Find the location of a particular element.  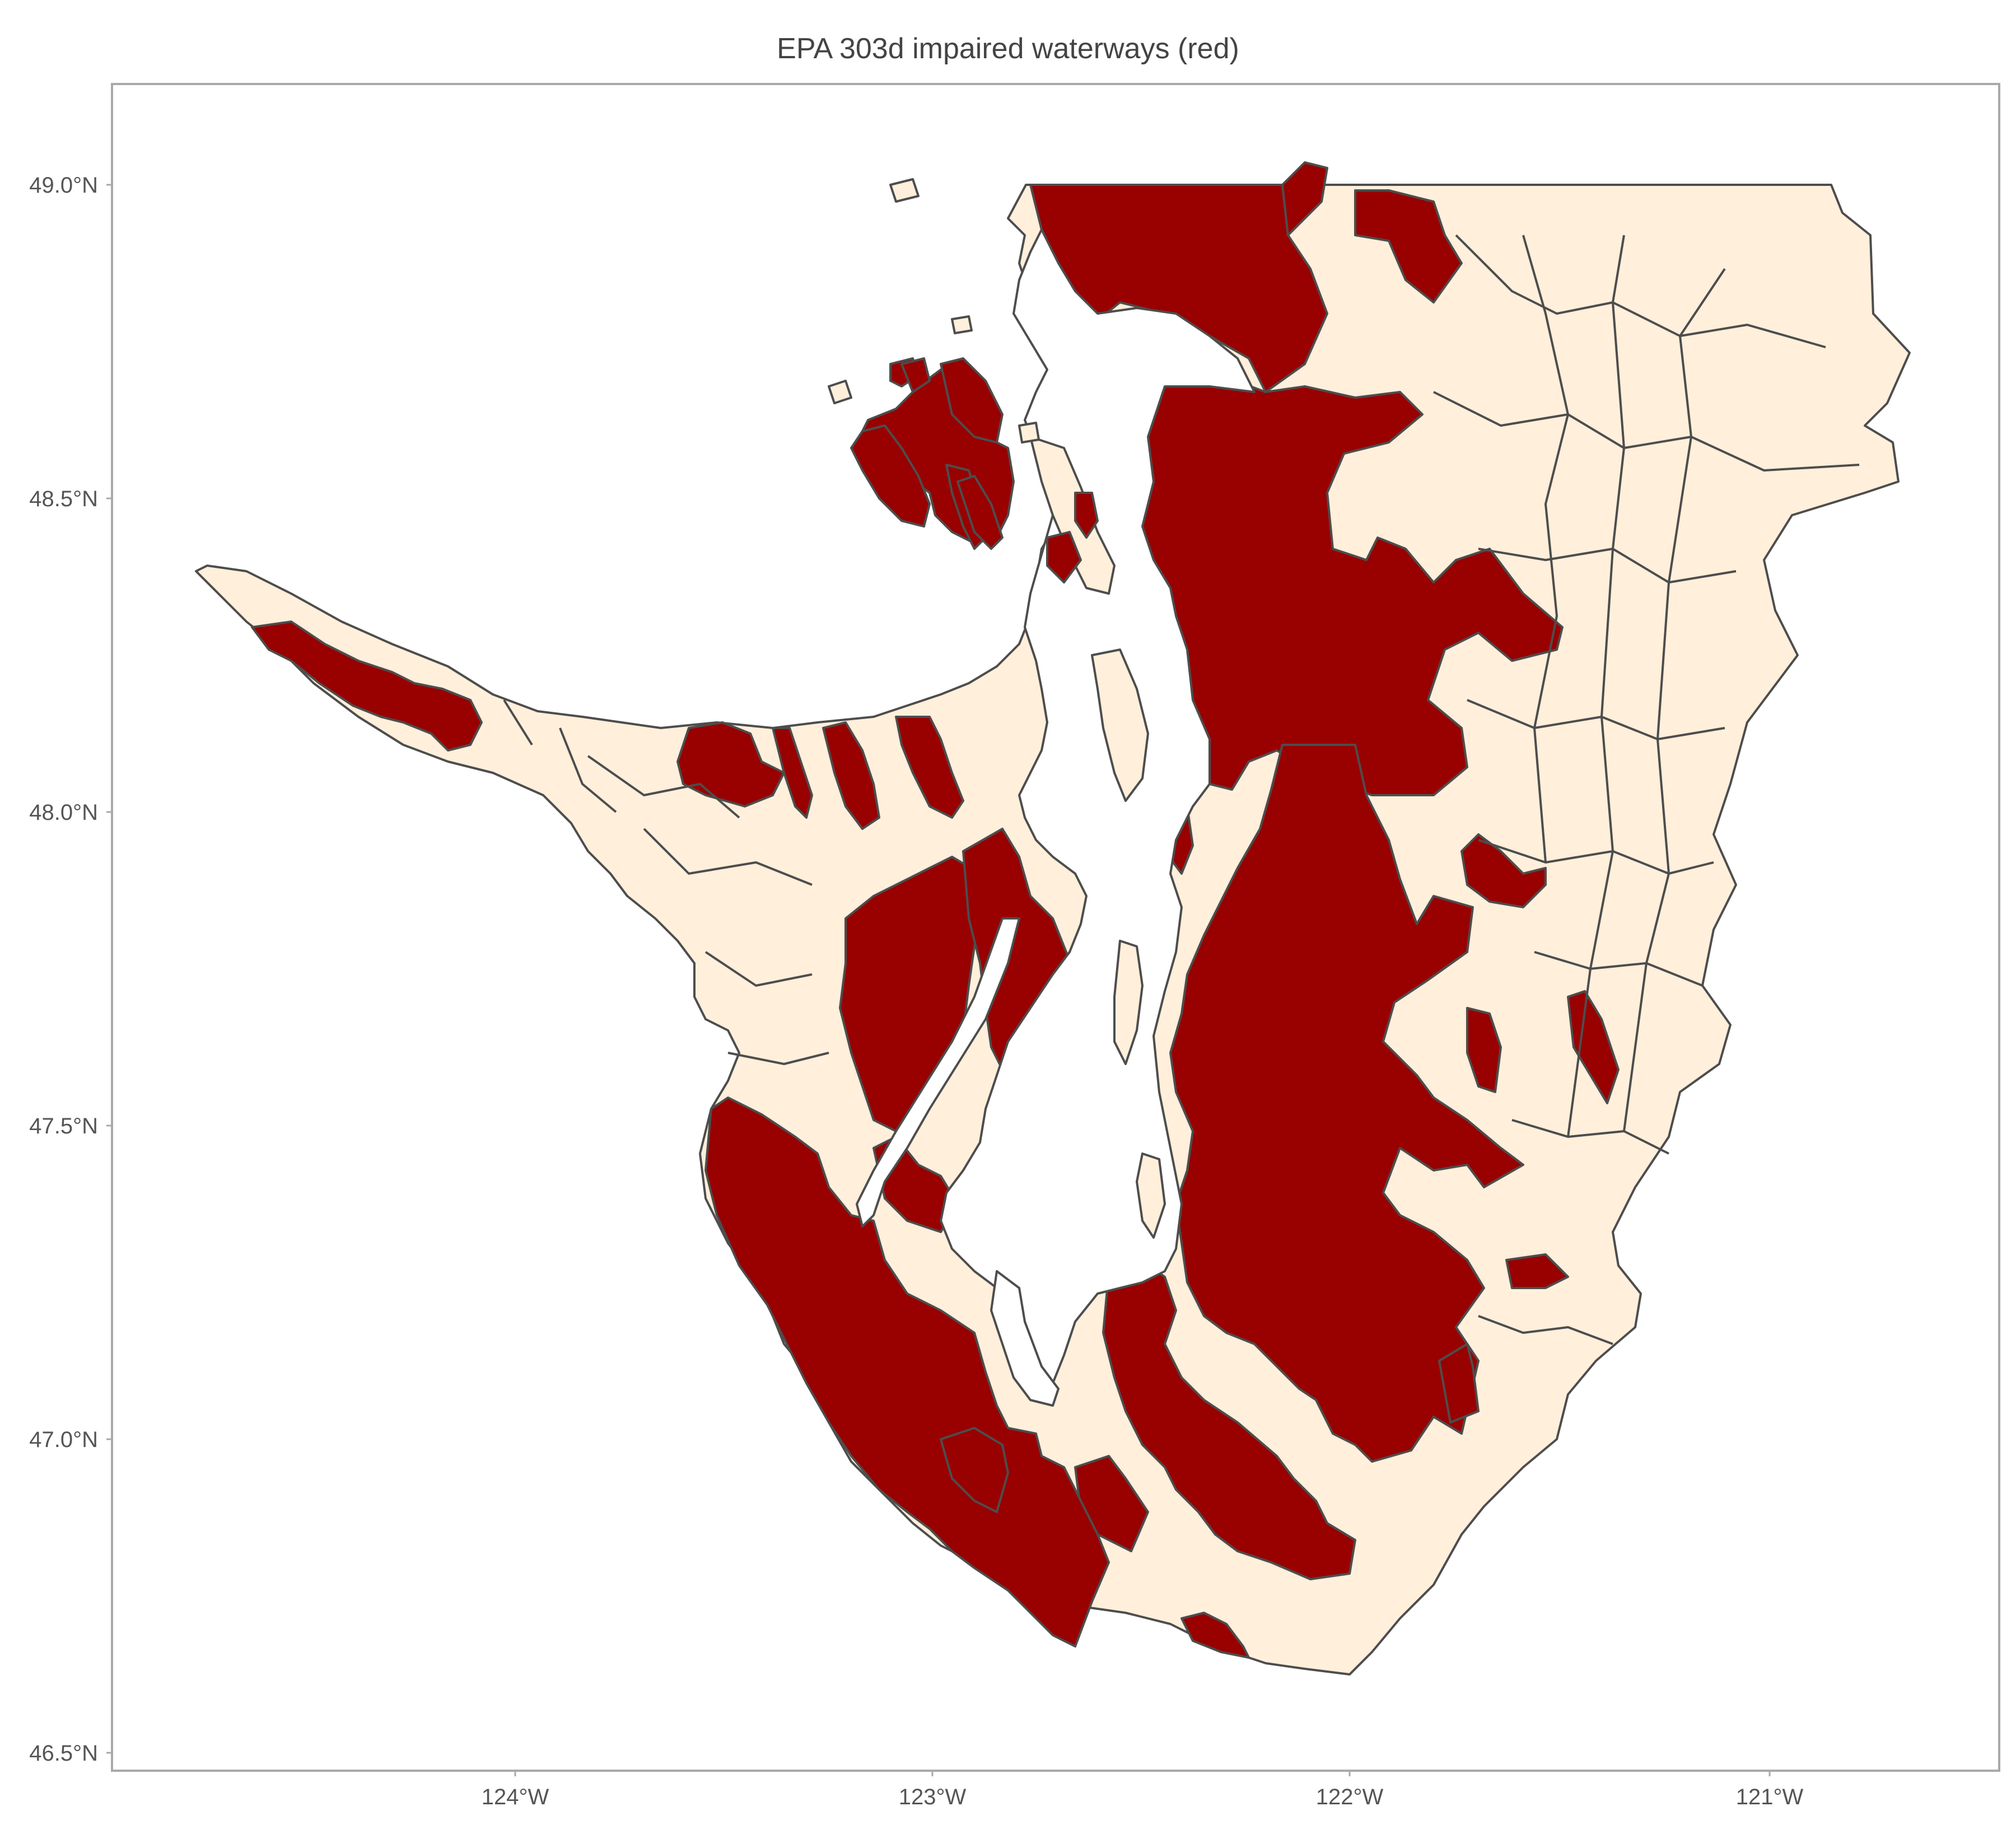

y-tick-label: 49.0°N is located at coordinates (64, 186).